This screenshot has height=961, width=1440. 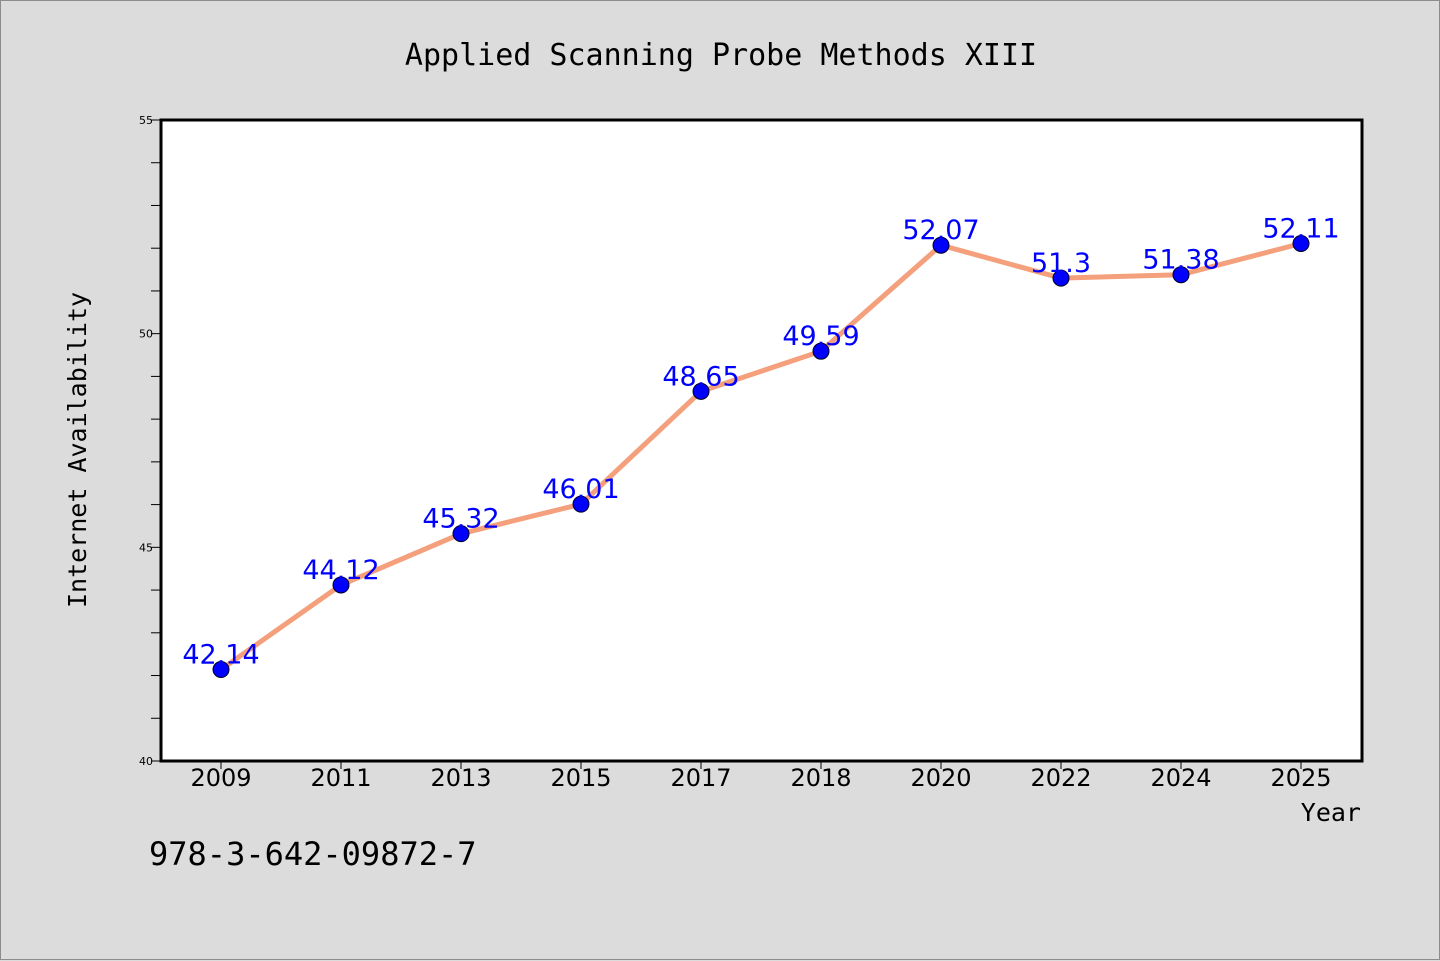 I want to click on y-tick-label: 50, so click(x=146, y=334).